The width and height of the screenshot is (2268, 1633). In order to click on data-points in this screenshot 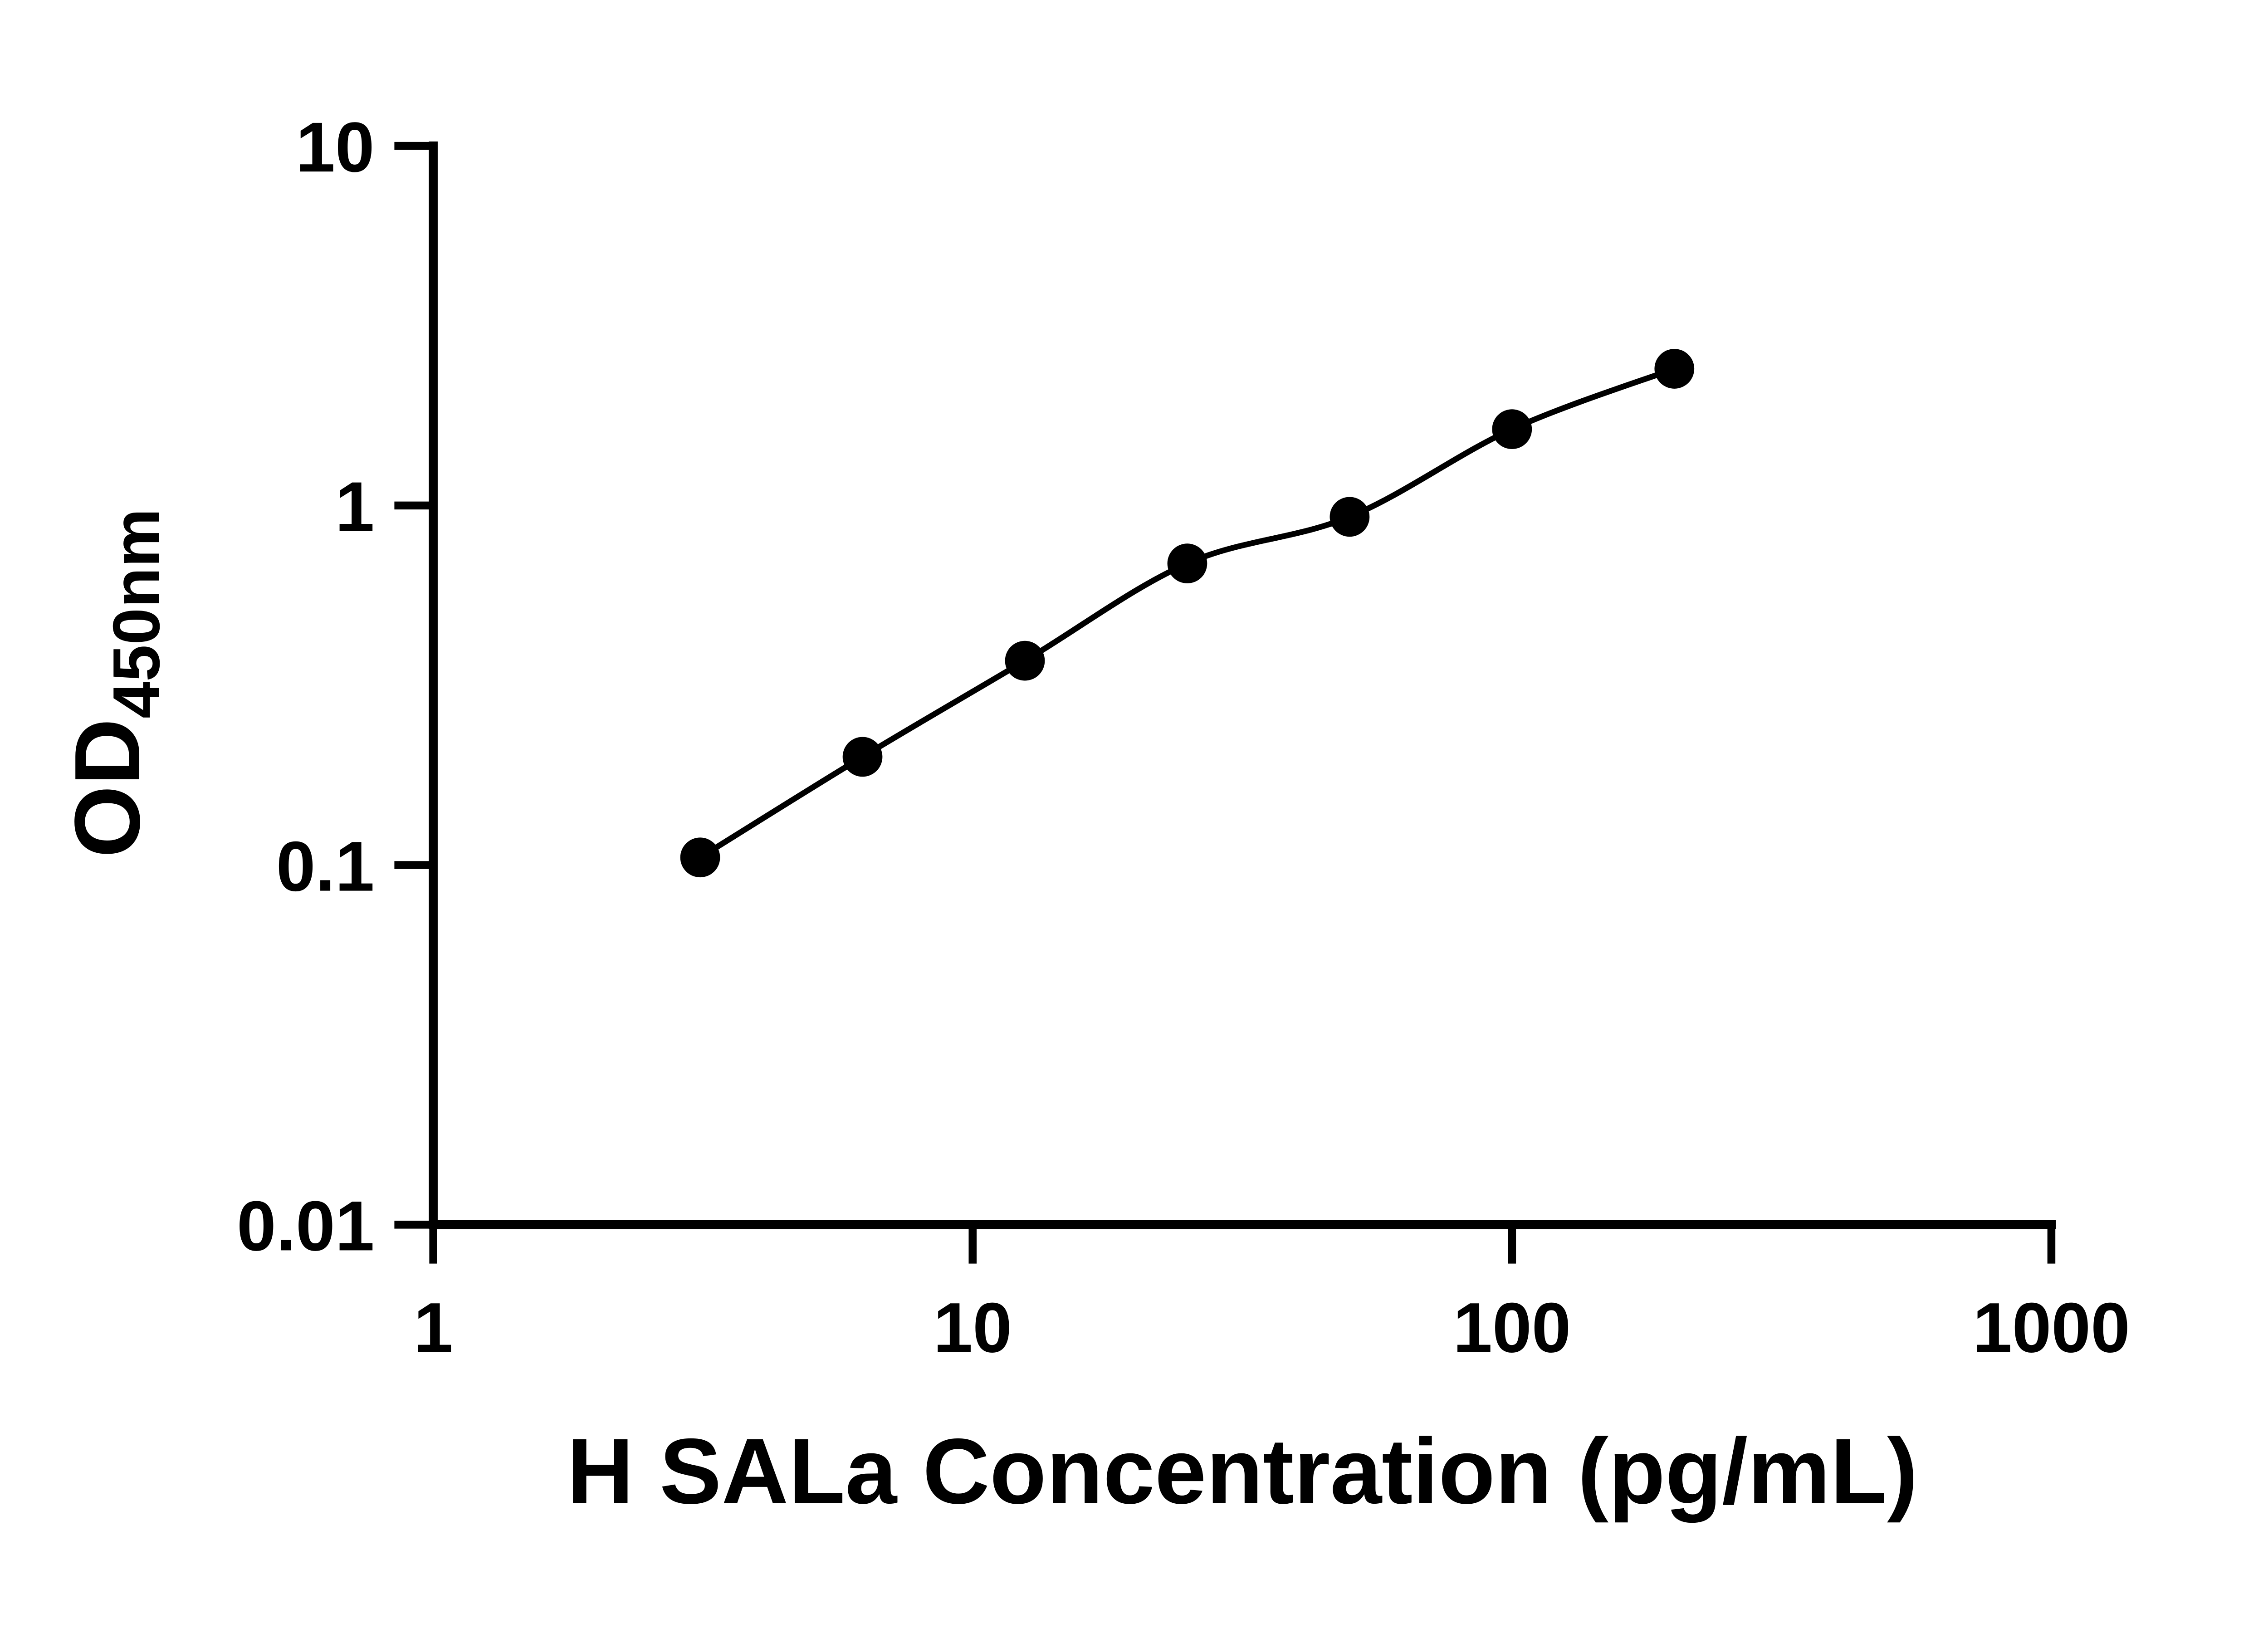, I will do `click(1187, 613)`.